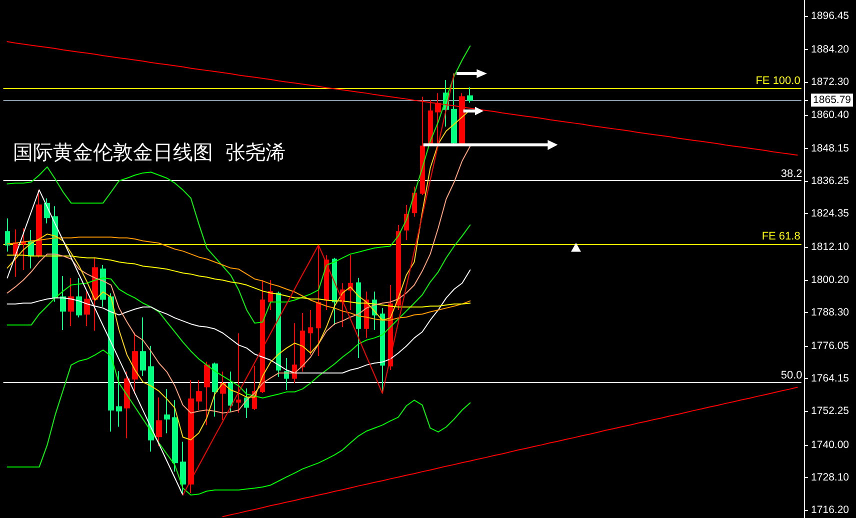 This screenshot has width=856, height=518. What do you see at coordinates (830, 477) in the screenshot?
I see `y-tick-label: 1728.10` at bounding box center [830, 477].